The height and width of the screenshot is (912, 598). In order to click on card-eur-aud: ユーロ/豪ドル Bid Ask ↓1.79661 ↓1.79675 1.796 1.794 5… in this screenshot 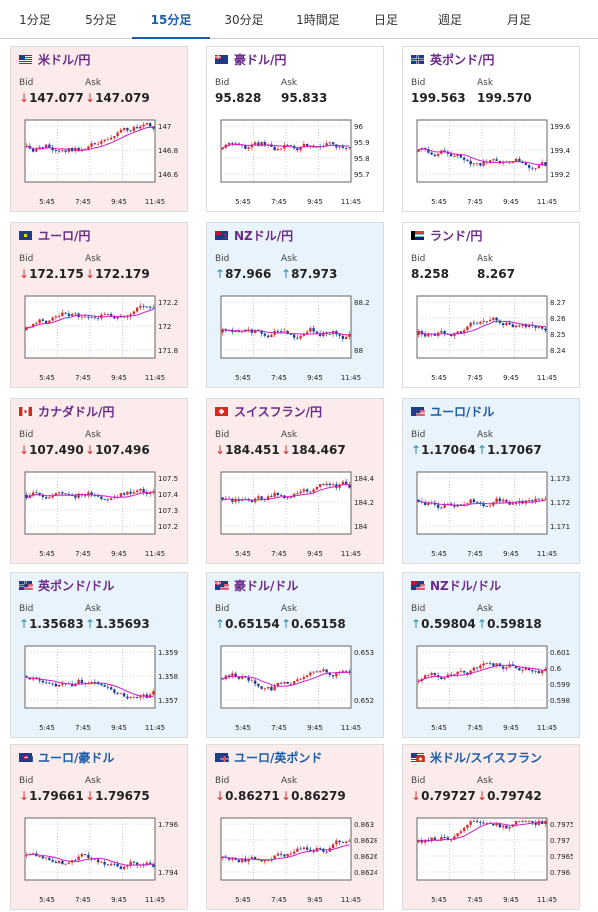, I will do `click(99, 827)`.